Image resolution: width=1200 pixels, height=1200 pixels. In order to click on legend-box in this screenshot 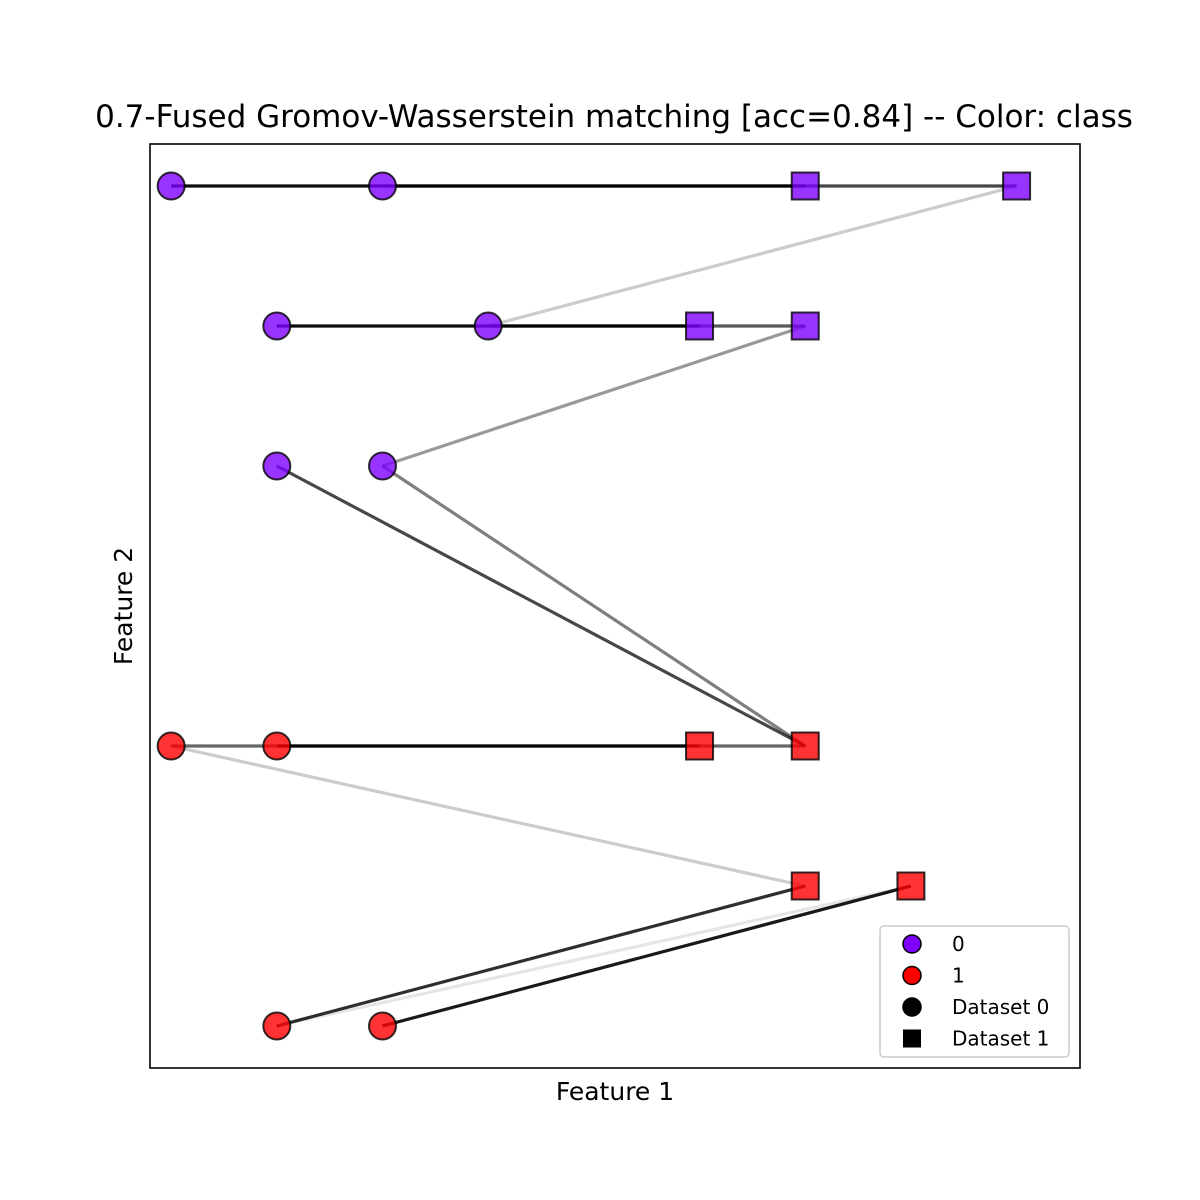, I will do `click(974, 991)`.